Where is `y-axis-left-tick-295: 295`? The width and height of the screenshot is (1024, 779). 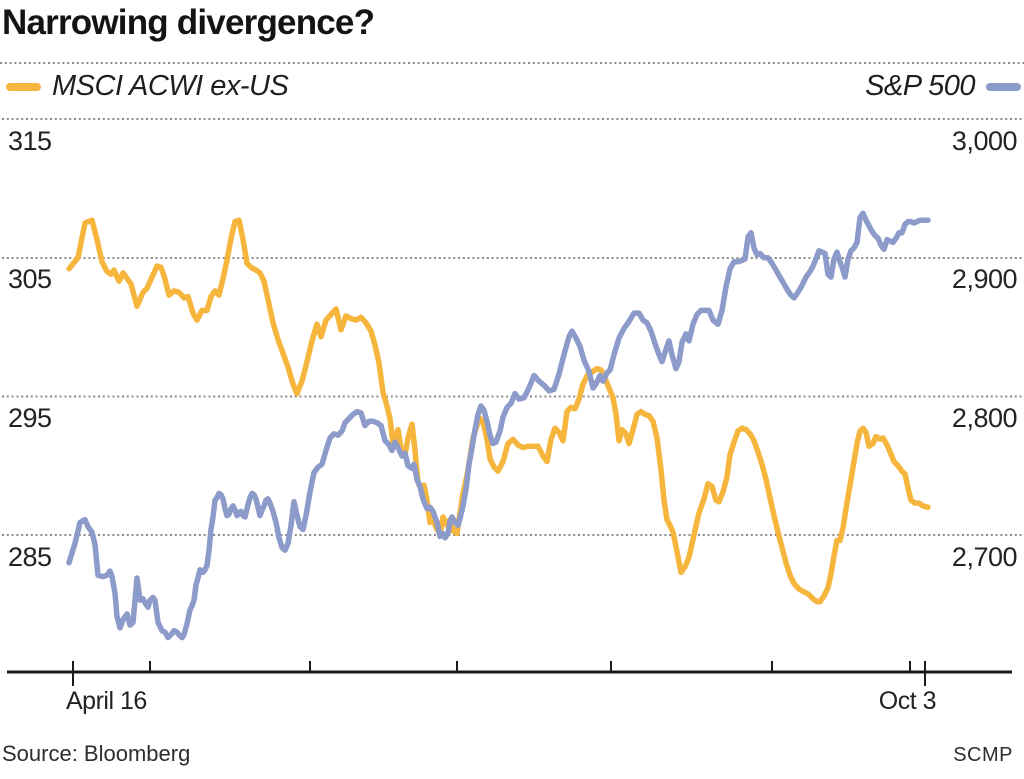 y-axis-left-tick-295: 295 is located at coordinates (30, 418).